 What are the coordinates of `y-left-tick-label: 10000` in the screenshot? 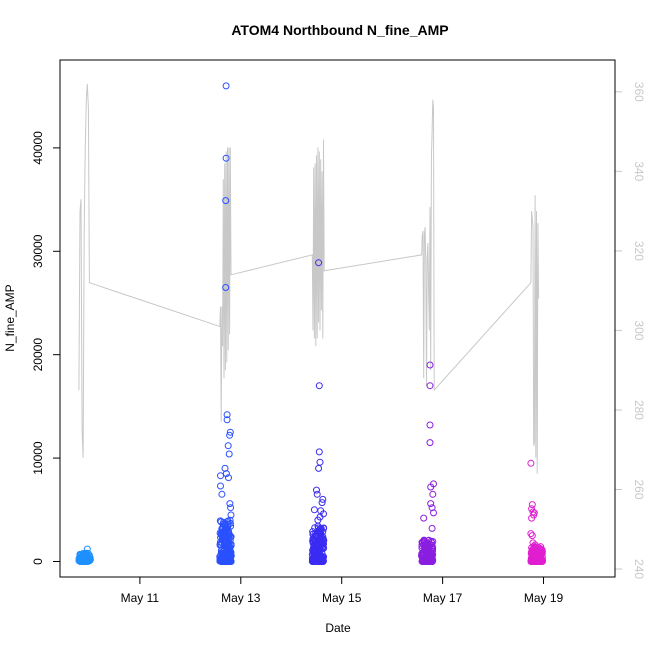 It's located at (38, 458).